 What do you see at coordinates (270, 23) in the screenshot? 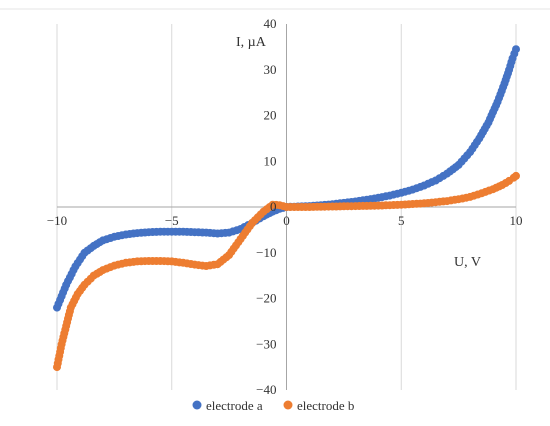
I see `y-tick-label-8: 40` at bounding box center [270, 23].